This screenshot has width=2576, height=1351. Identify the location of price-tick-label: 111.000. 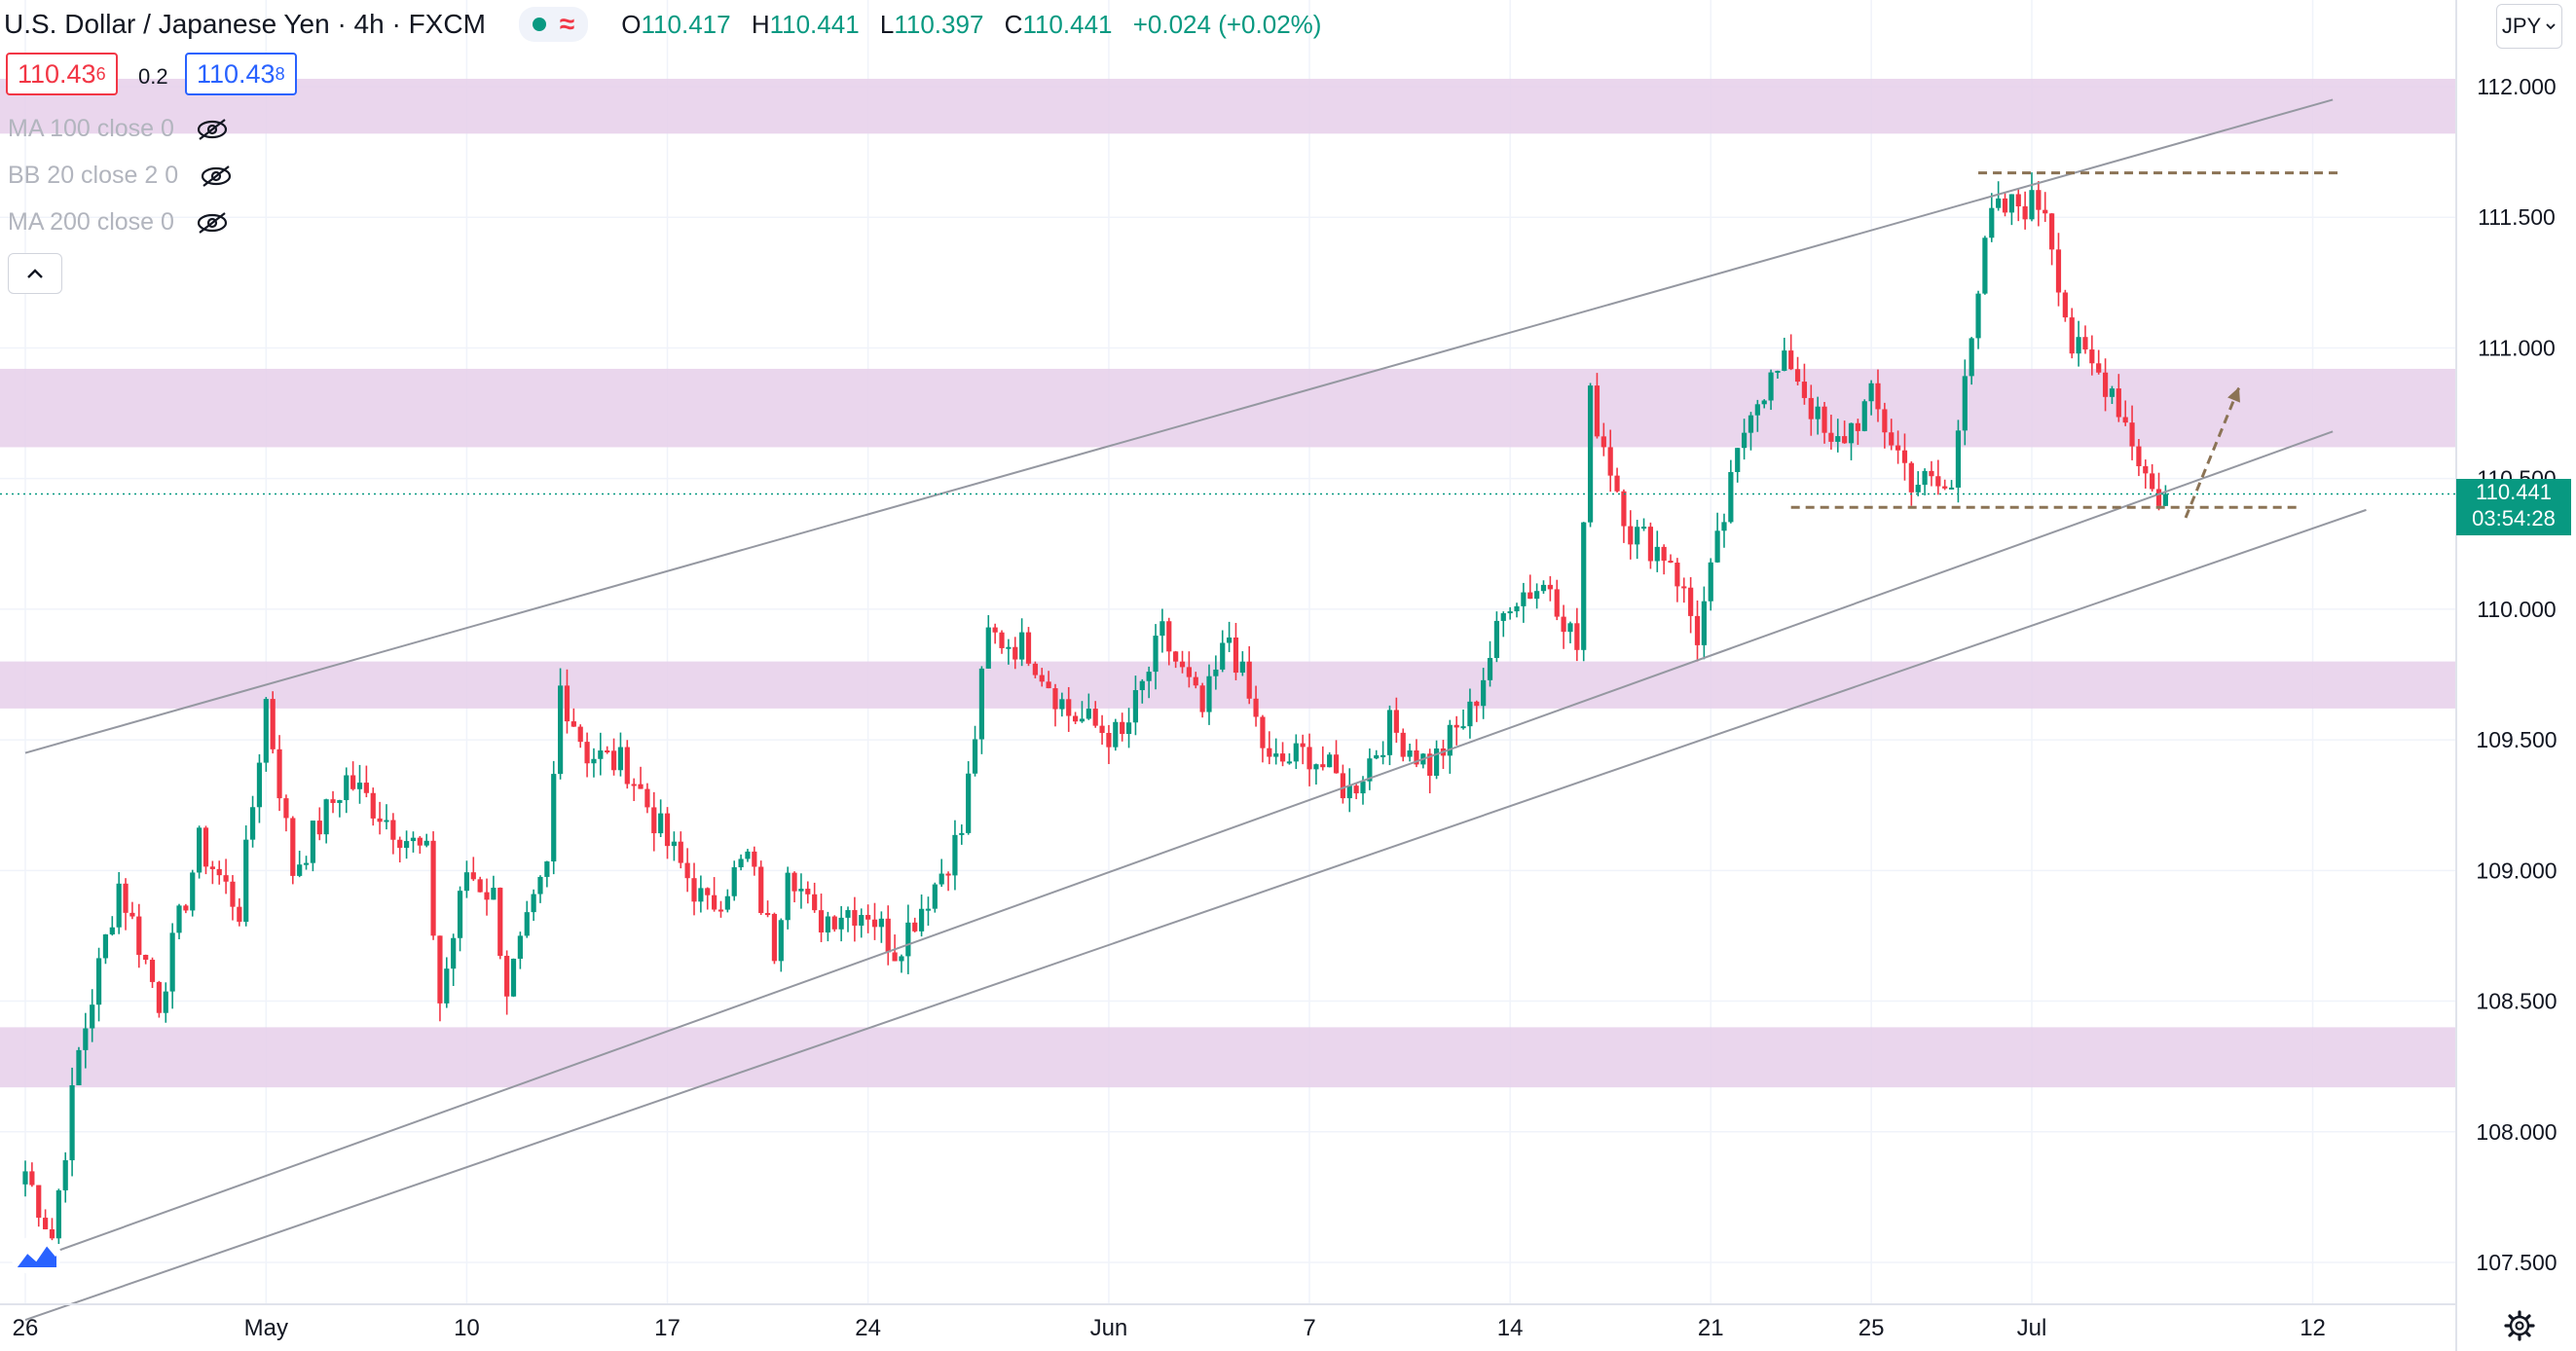
(2517, 348).